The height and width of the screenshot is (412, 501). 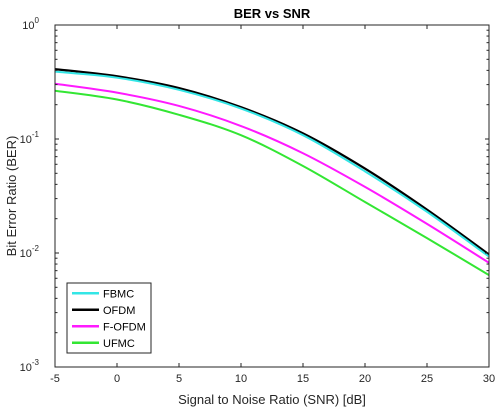 What do you see at coordinates (119, 344) in the screenshot?
I see `legend-label-ufmc: UFMC` at bounding box center [119, 344].